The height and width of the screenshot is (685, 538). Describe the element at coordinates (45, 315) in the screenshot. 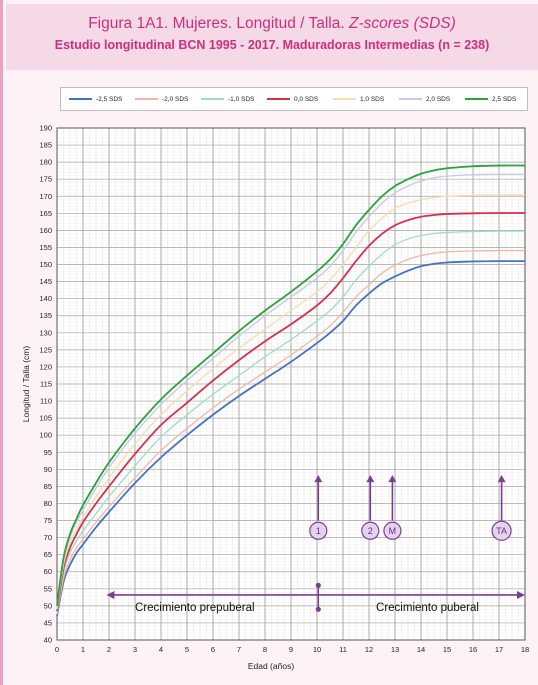

I see `y-tick-label: 135` at that location.